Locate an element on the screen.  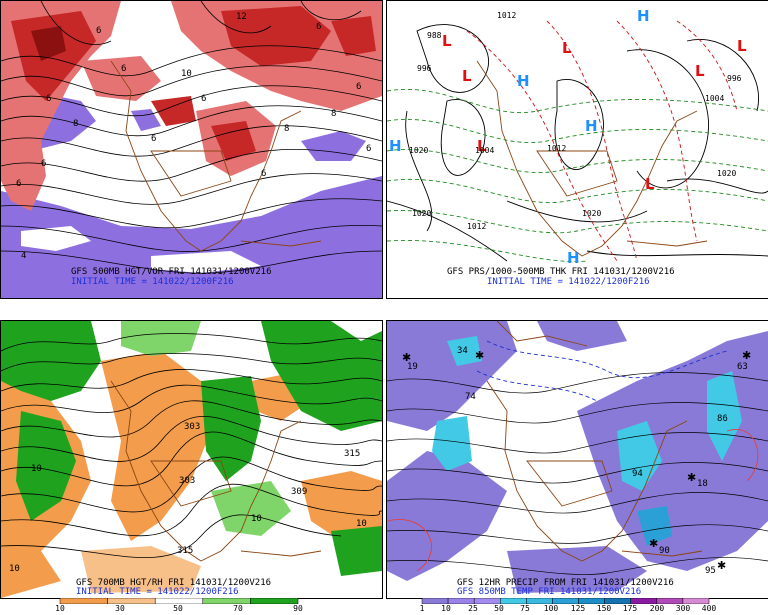
colorbar-tick: 175 is located at coordinates (630, 608).